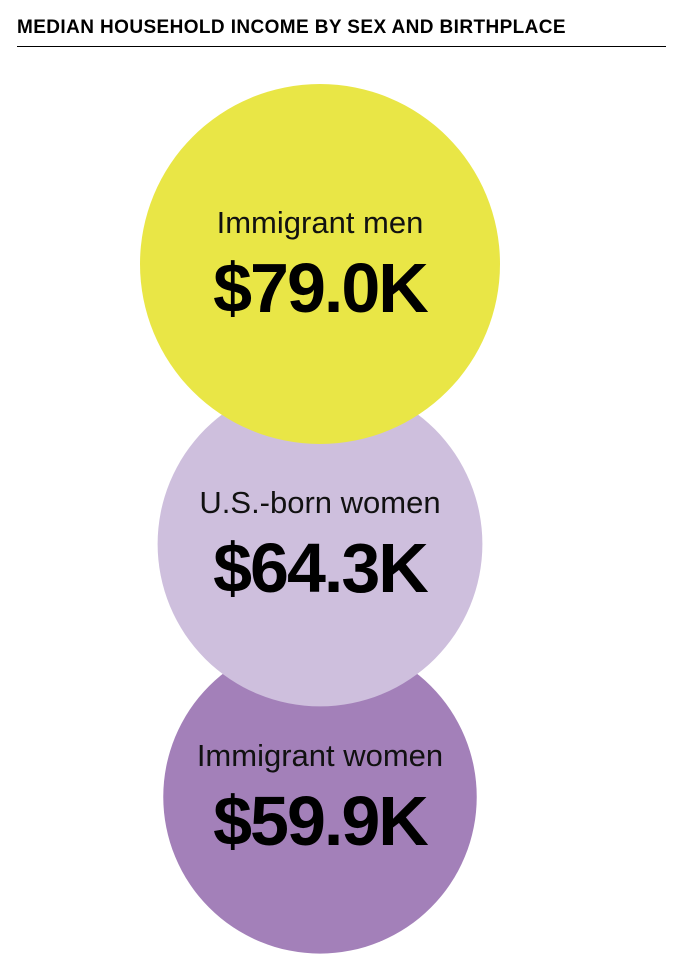  Describe the element at coordinates (320, 821) in the screenshot. I see `bubble-value-immigrant-women: $59.9K` at that location.